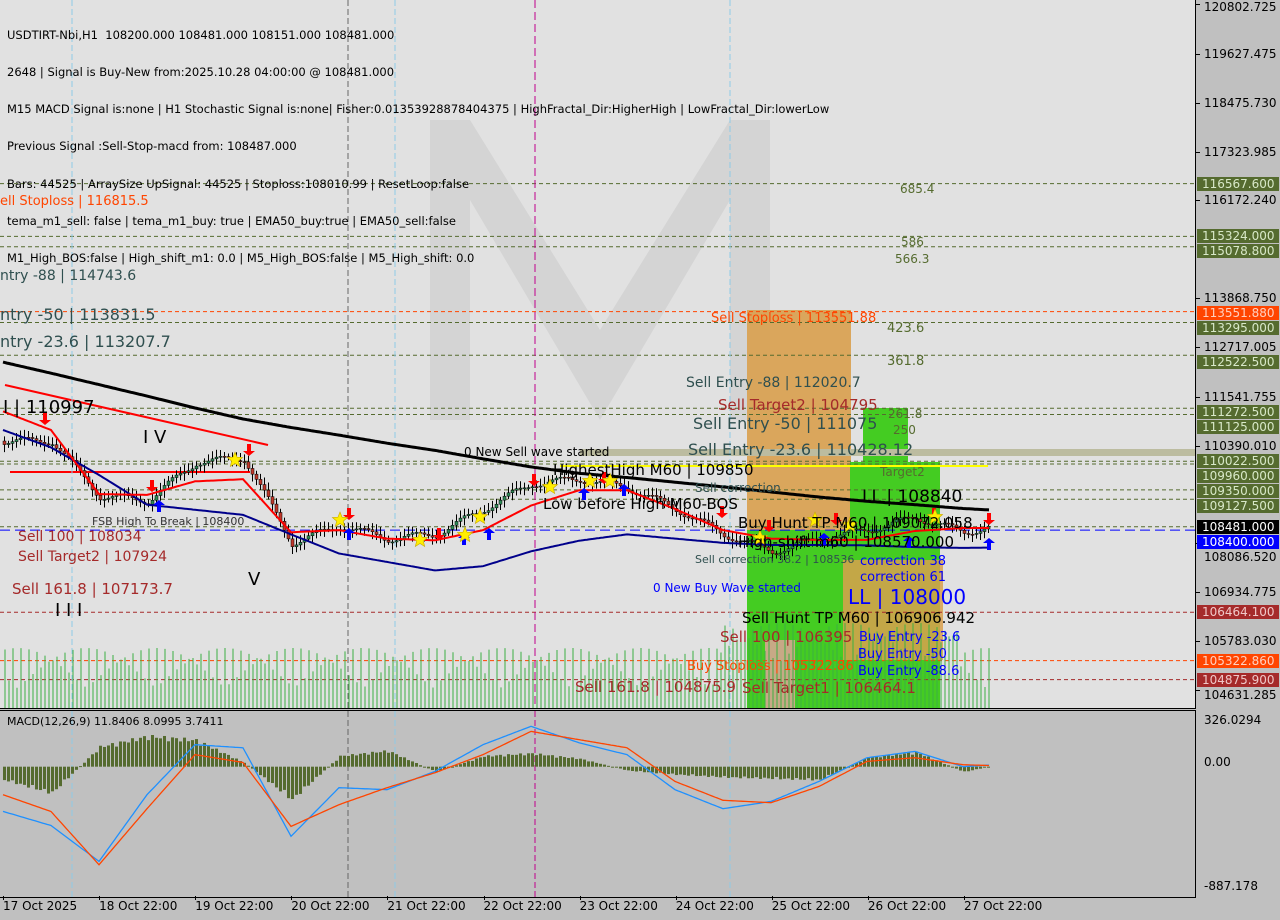  I want to click on price-level-tag: 109960.000, so click(1238, 476).